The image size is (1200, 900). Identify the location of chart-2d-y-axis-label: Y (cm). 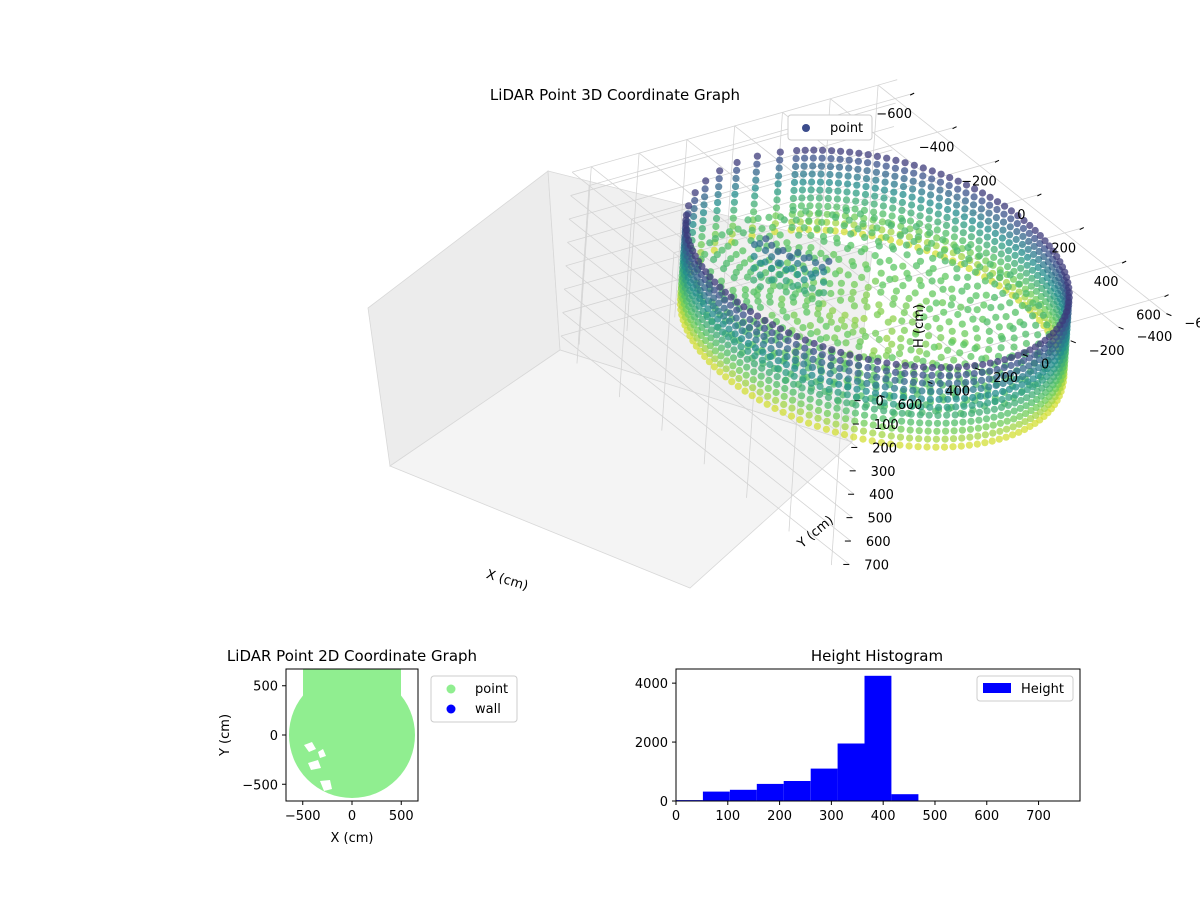
(225, 735).